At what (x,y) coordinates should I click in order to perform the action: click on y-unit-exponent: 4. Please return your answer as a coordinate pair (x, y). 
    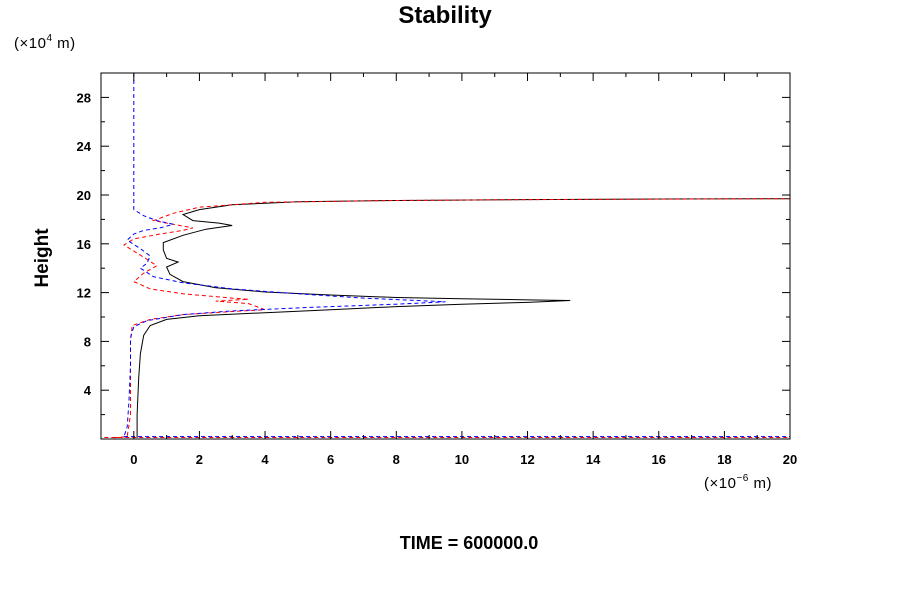
    Looking at the image, I should click on (49, 38).